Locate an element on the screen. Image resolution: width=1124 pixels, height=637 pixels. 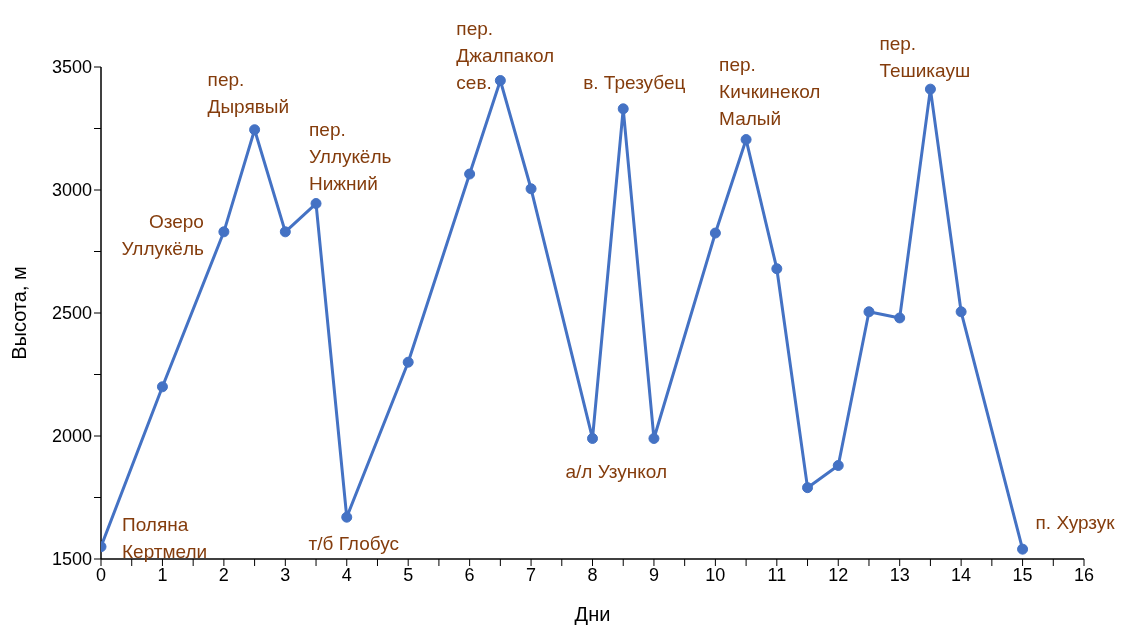
annotation: в. Трезубец is located at coordinates (634, 82).